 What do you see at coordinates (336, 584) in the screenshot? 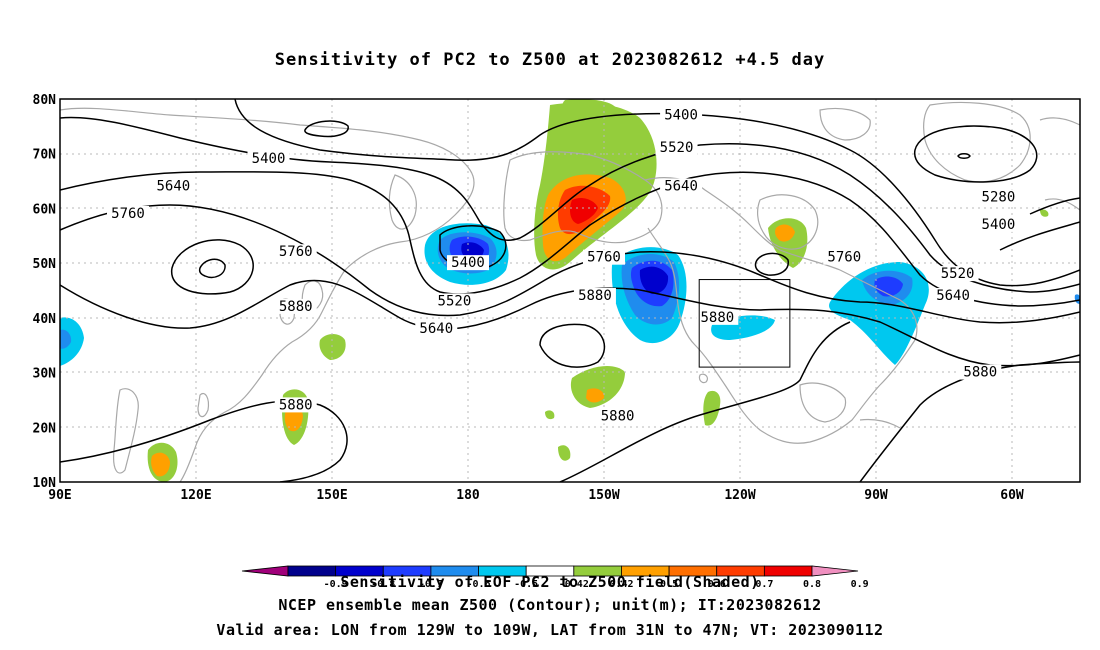
I see `colorbar-tick-label: -0.9` at bounding box center [336, 584].